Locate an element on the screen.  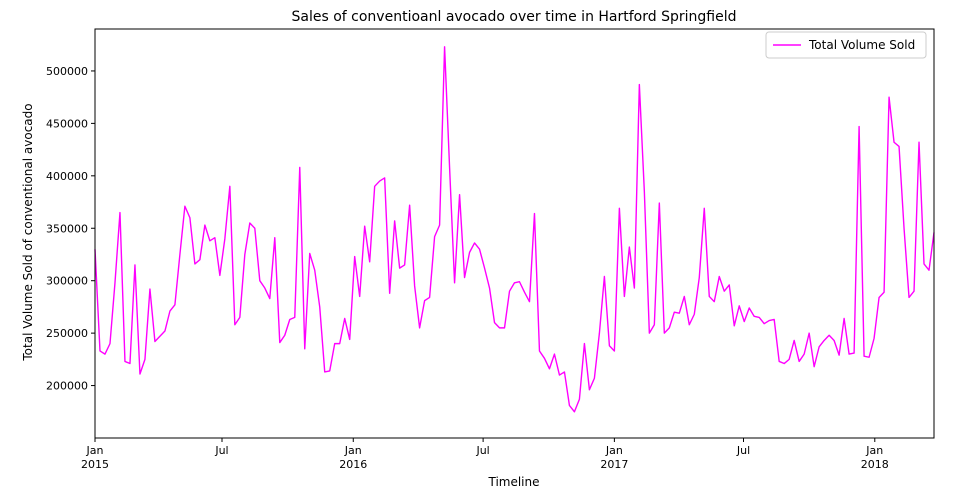
y-tick-label: 300000 is located at coordinates (67, 281).